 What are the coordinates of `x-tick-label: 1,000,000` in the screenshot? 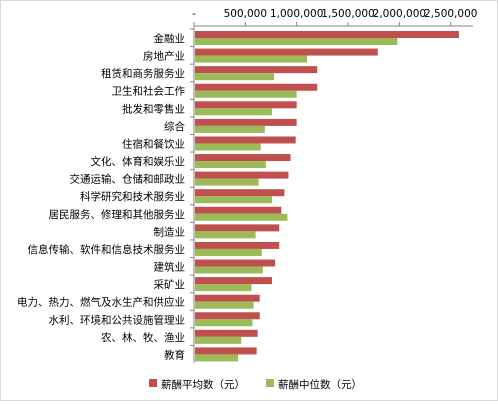 It's located at (296, 14).